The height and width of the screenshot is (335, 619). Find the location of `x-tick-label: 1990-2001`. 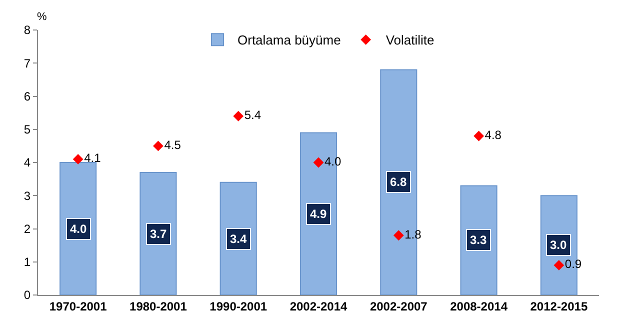

x-tick-label: 1990-2001 is located at coordinates (239, 306).